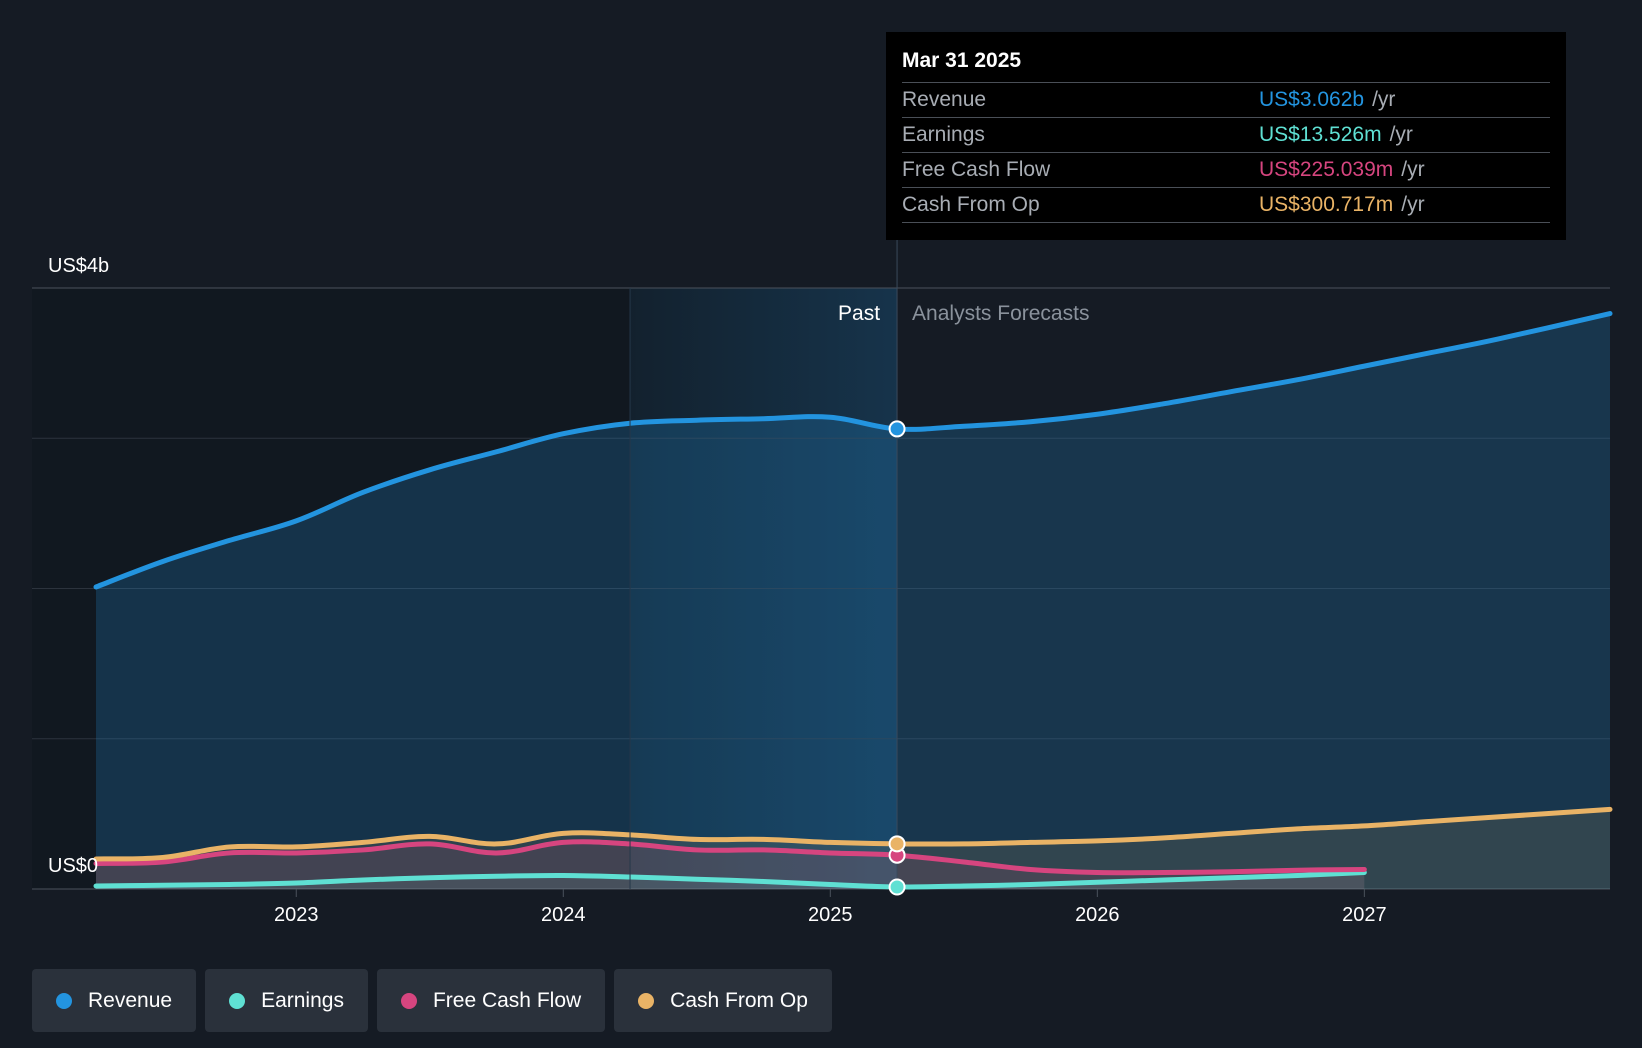  Describe the element at coordinates (897, 844) in the screenshot. I see `marker-cash-from-op` at that location.